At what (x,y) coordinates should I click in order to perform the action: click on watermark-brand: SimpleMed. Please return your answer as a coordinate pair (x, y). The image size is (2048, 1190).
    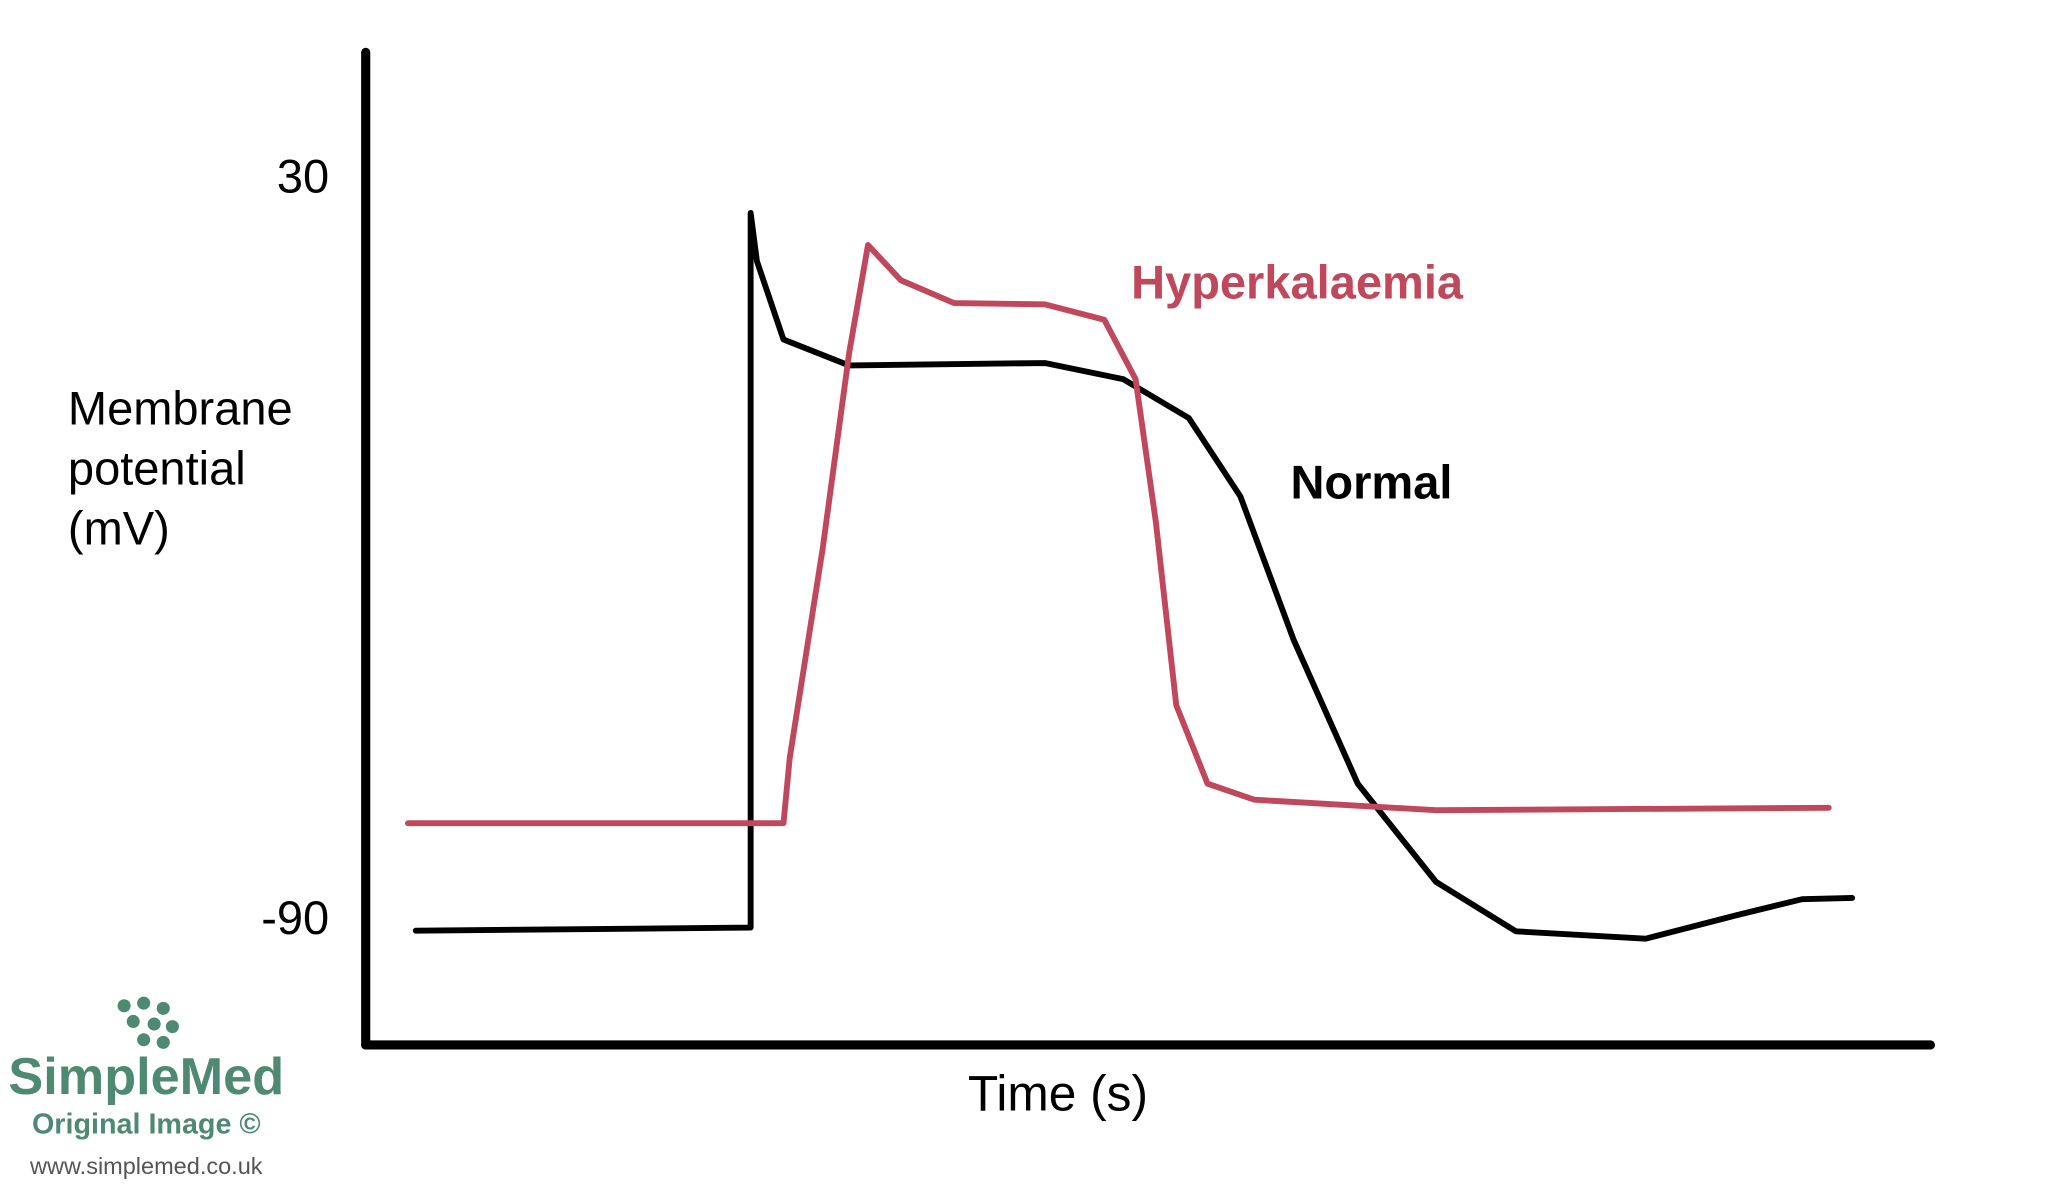
    Looking at the image, I should click on (146, 1077).